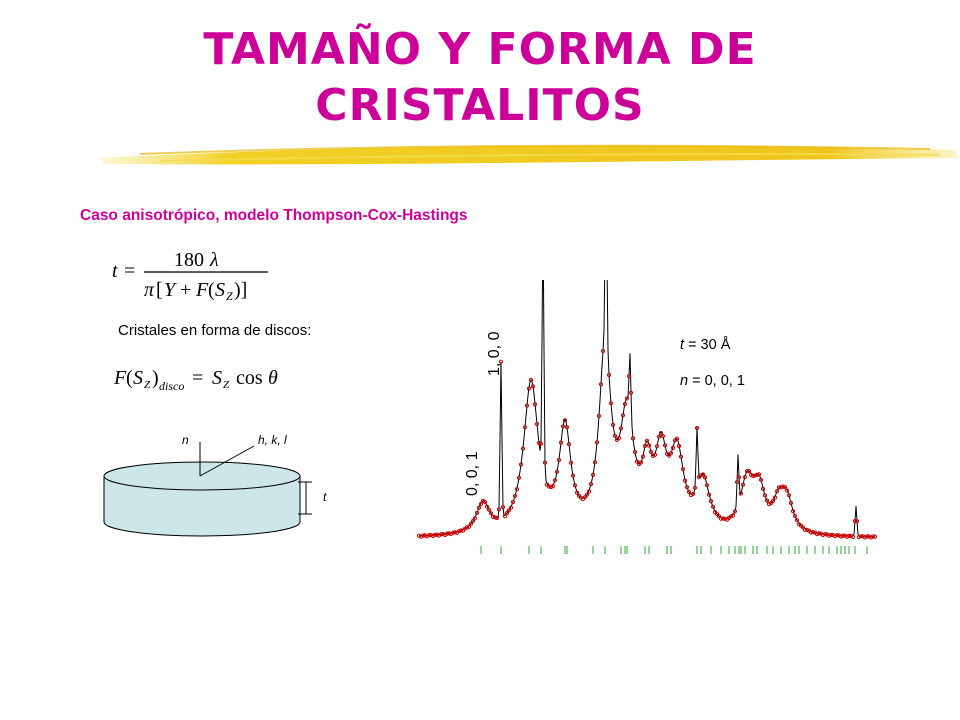  What do you see at coordinates (674, 550) in the screenshot?
I see `bragg-ticks-group` at bounding box center [674, 550].